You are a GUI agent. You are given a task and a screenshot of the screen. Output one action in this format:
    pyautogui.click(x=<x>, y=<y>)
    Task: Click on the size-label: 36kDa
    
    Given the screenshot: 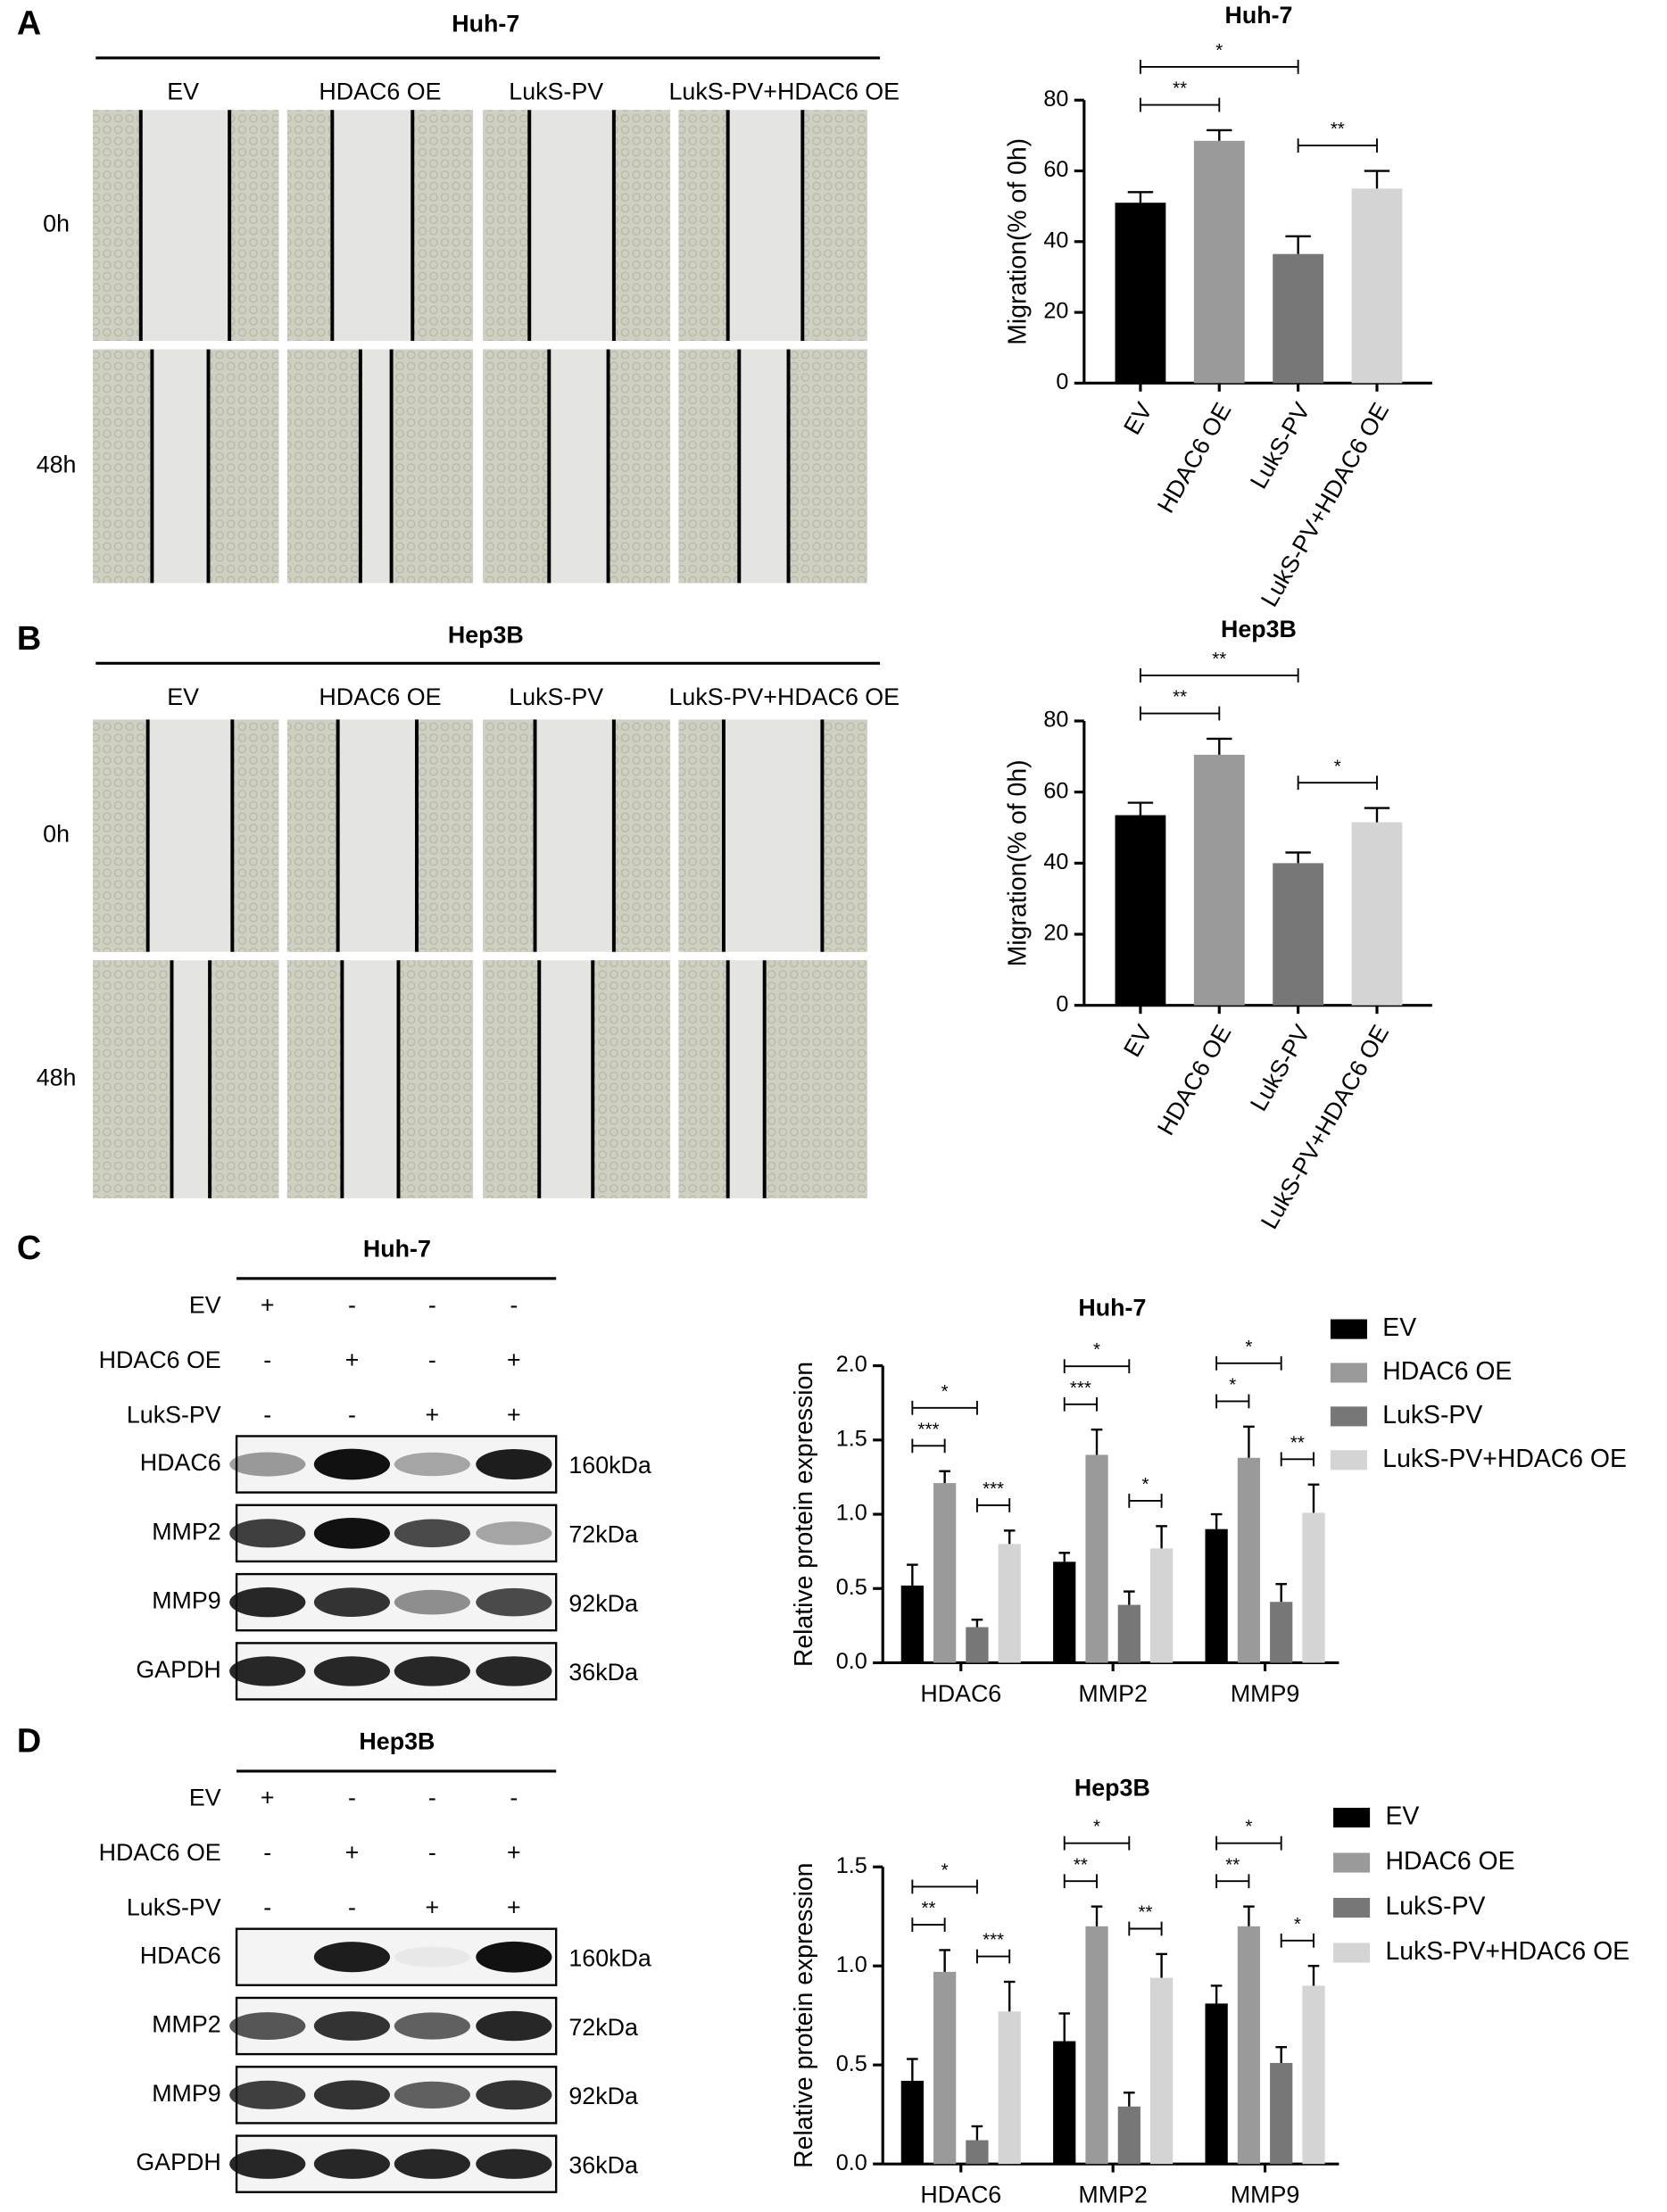 What is the action you would take?
    pyautogui.click(x=603, y=1672)
    